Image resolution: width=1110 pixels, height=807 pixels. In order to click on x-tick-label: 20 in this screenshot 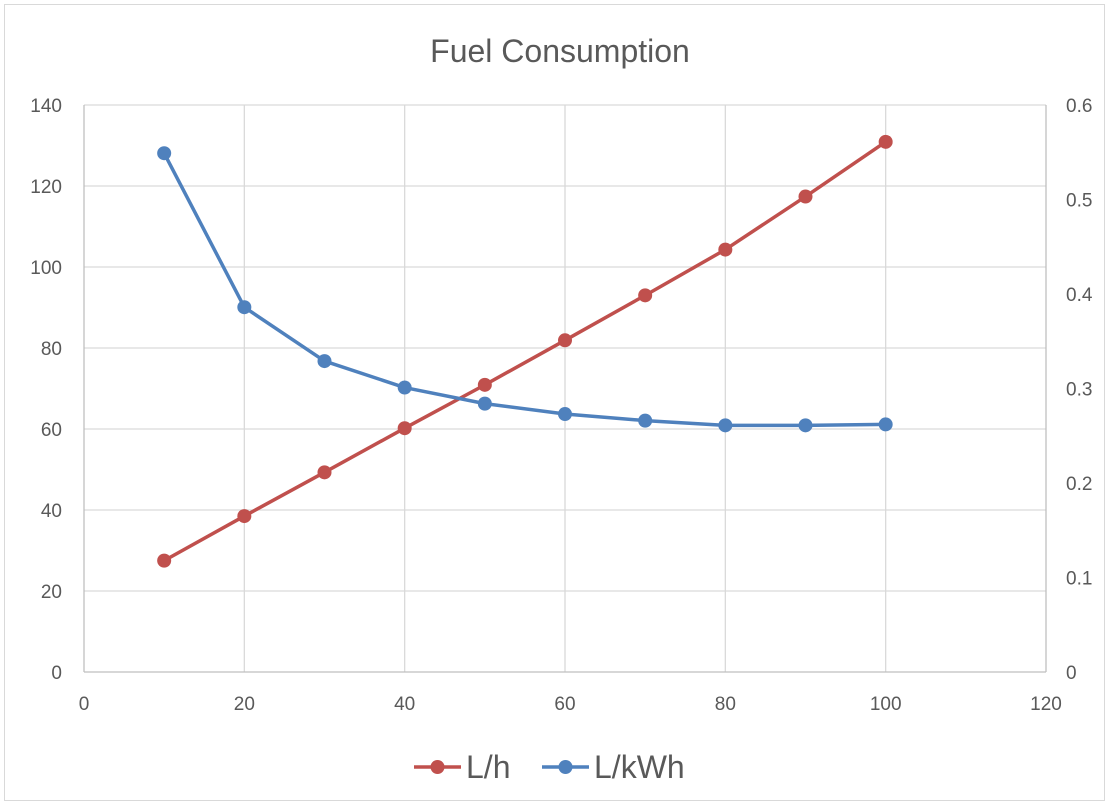, I will do `click(244, 704)`.